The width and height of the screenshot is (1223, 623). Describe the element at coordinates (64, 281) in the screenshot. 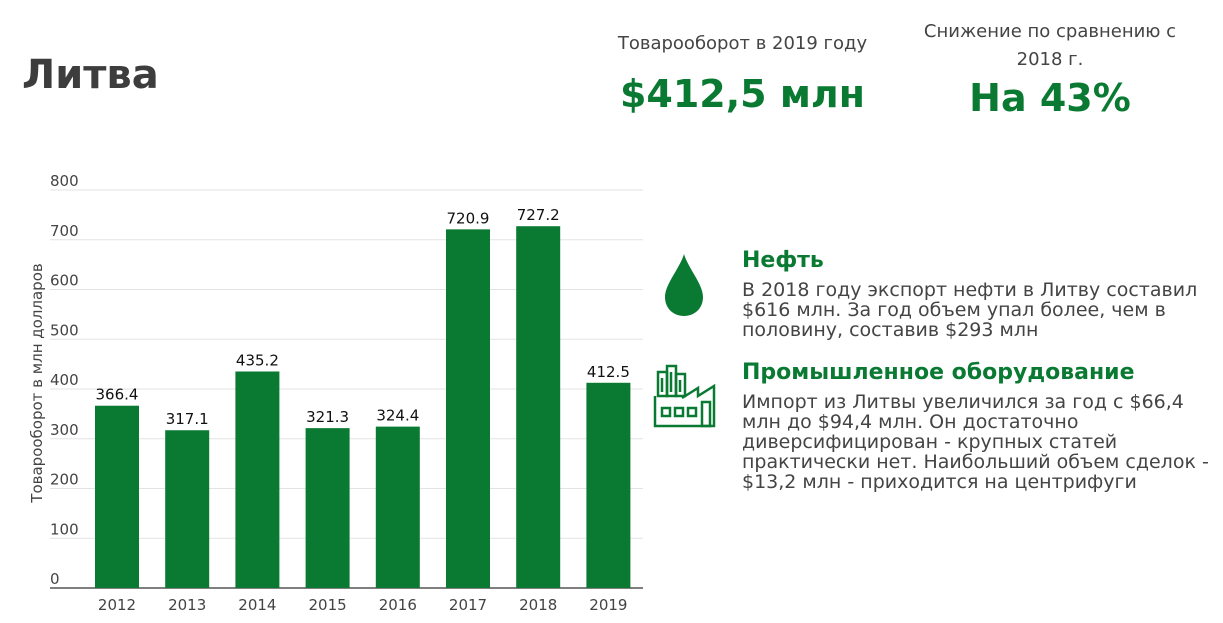

I see `y-tick-label: 600` at that location.